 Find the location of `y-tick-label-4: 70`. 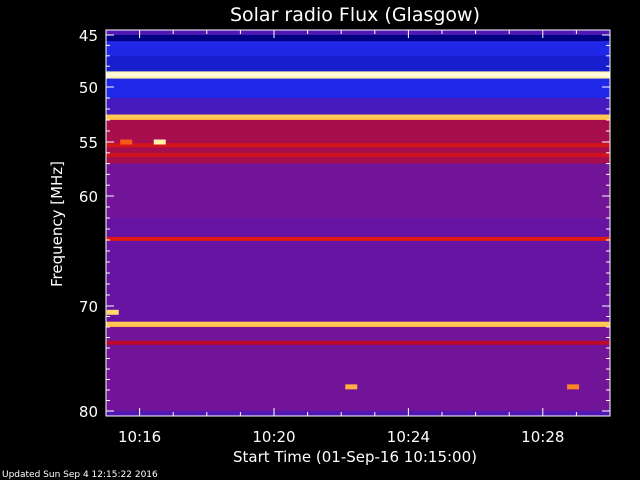

y-tick-label-4: 70 is located at coordinates (88, 307).